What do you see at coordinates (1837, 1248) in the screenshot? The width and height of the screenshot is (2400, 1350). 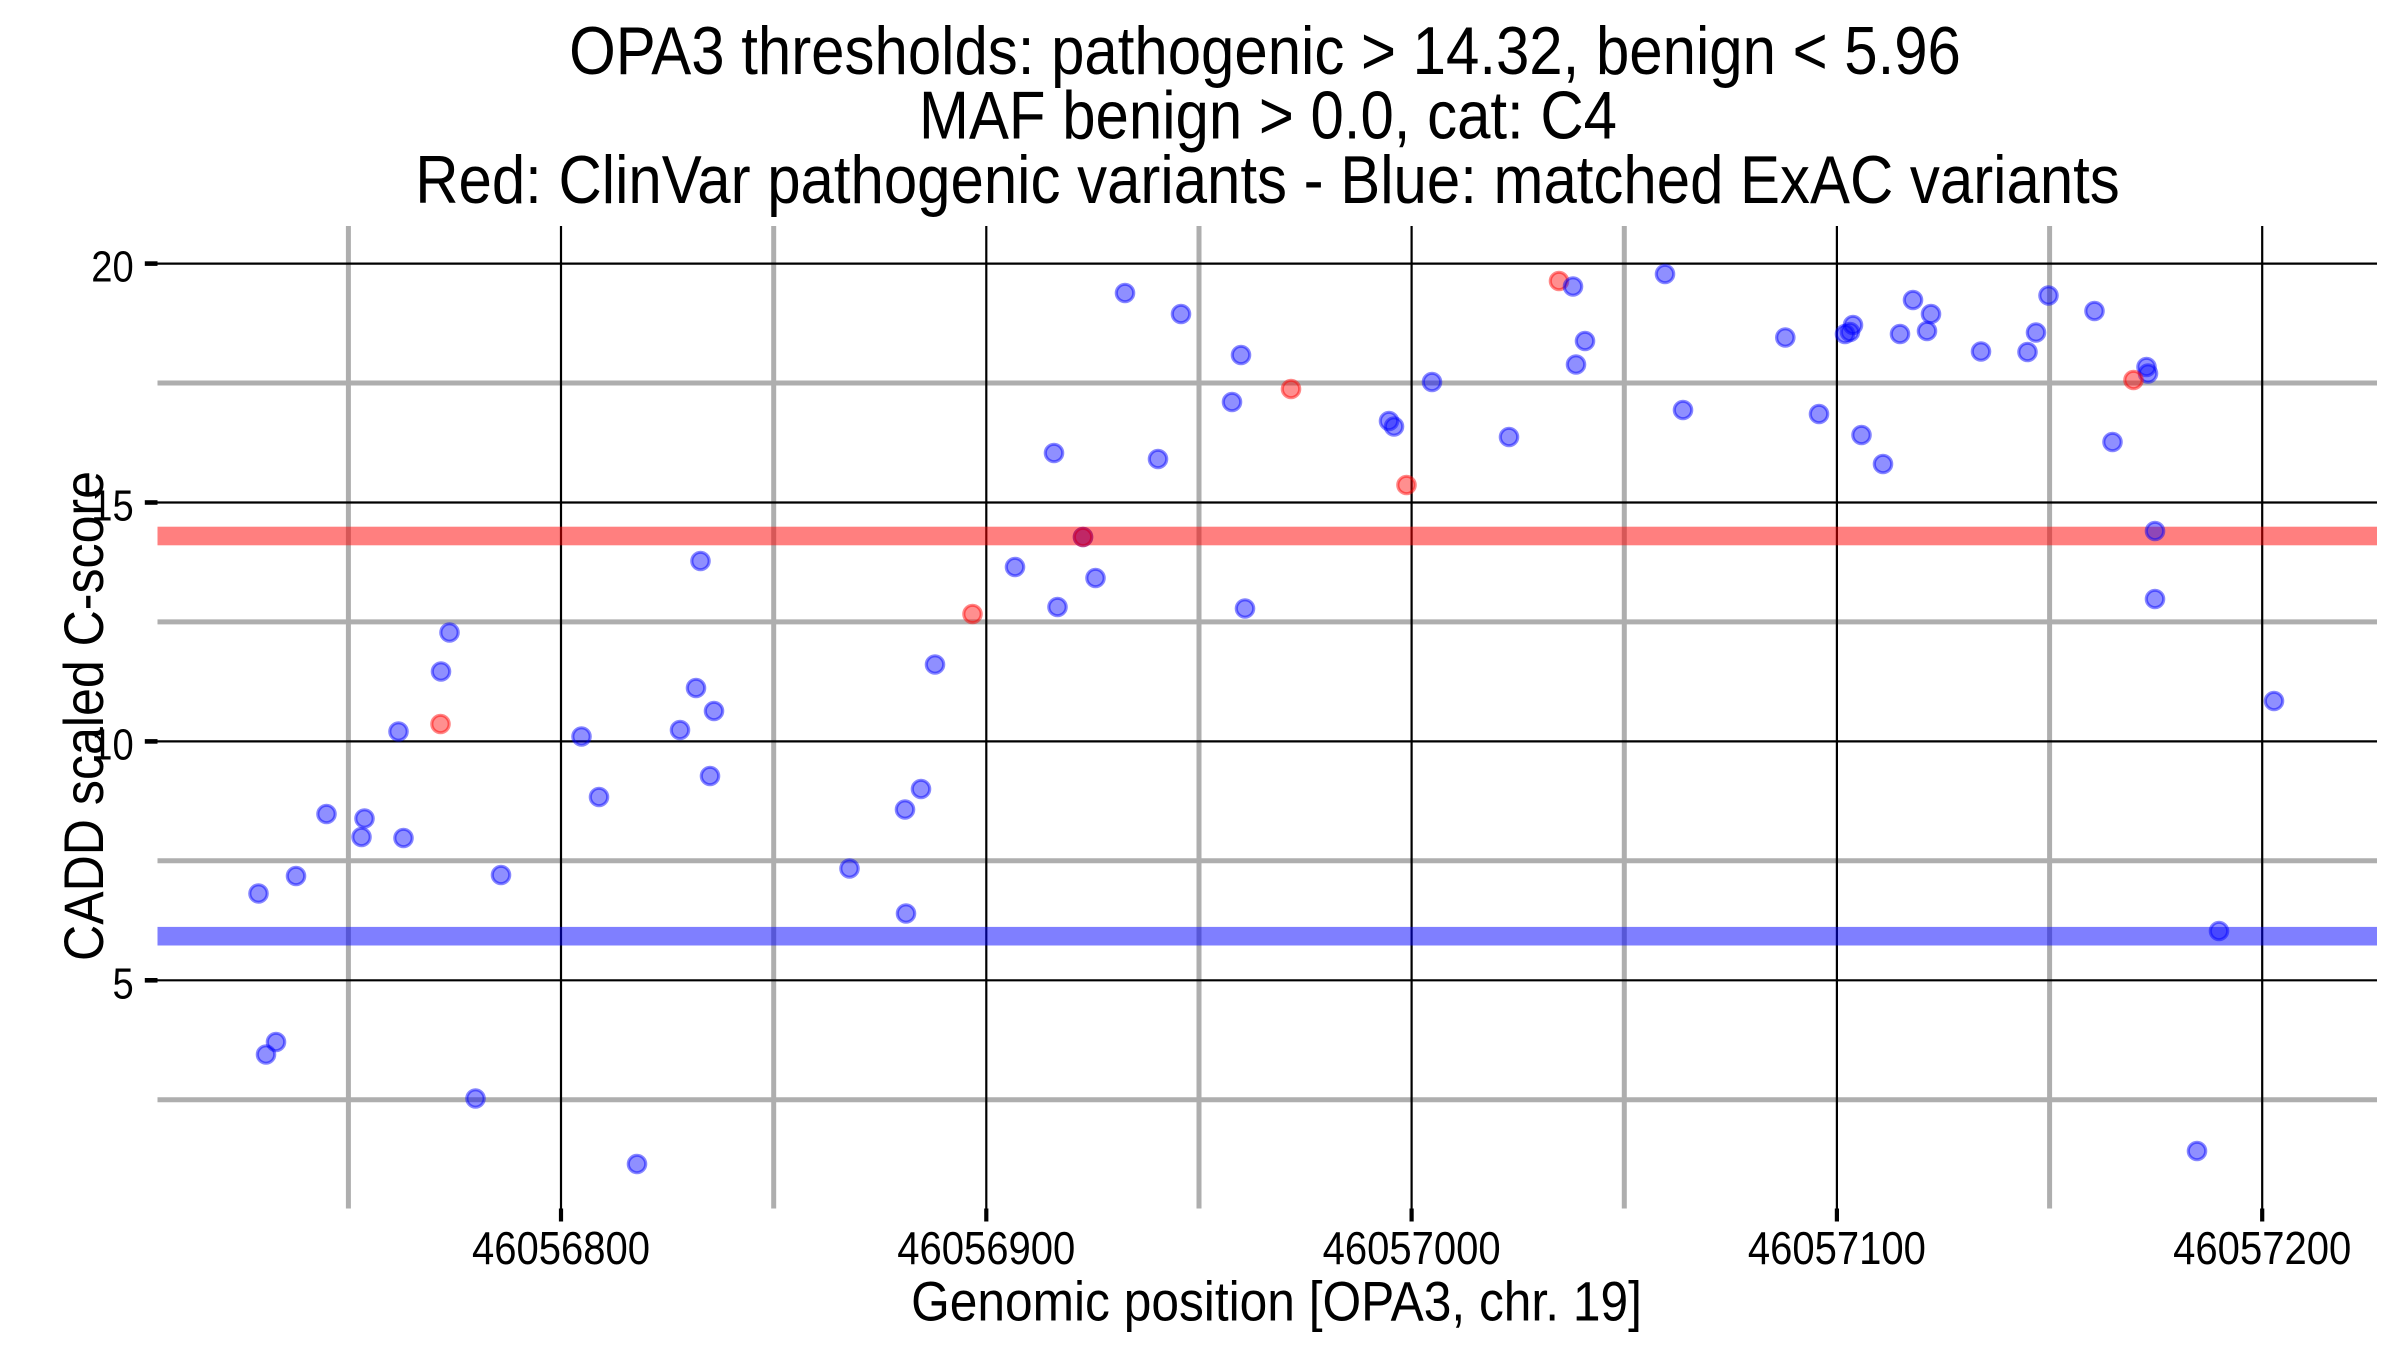 I see `svg-text: 46057100` at bounding box center [1837, 1248].